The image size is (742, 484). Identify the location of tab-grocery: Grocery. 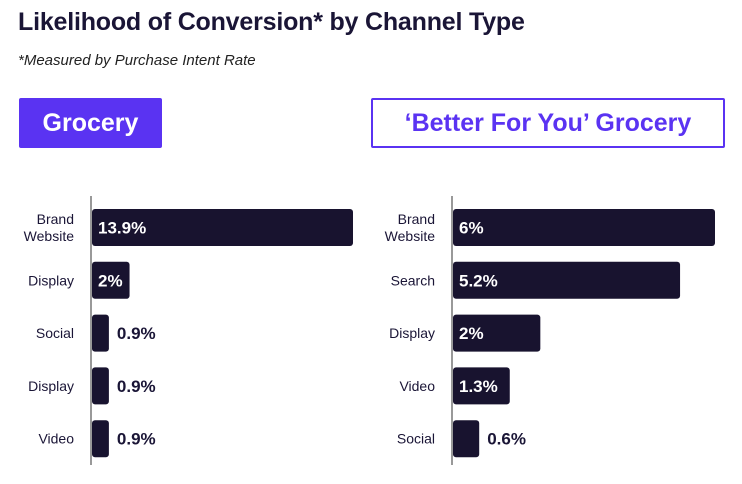
(90, 123).